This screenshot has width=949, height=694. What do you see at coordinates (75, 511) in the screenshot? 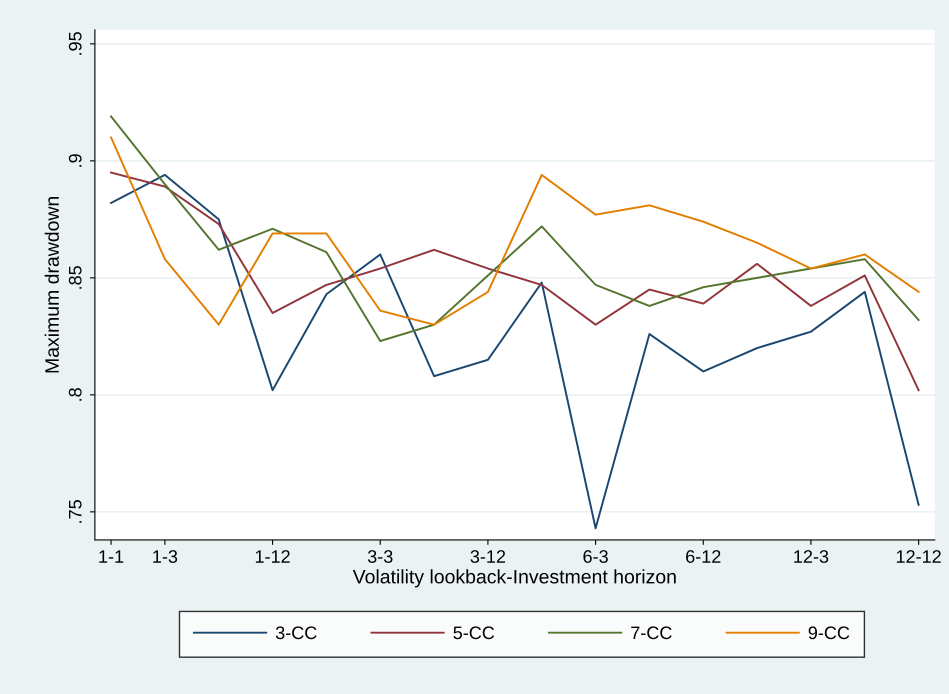
I see `y-tick-label: .75` at bounding box center [75, 511].